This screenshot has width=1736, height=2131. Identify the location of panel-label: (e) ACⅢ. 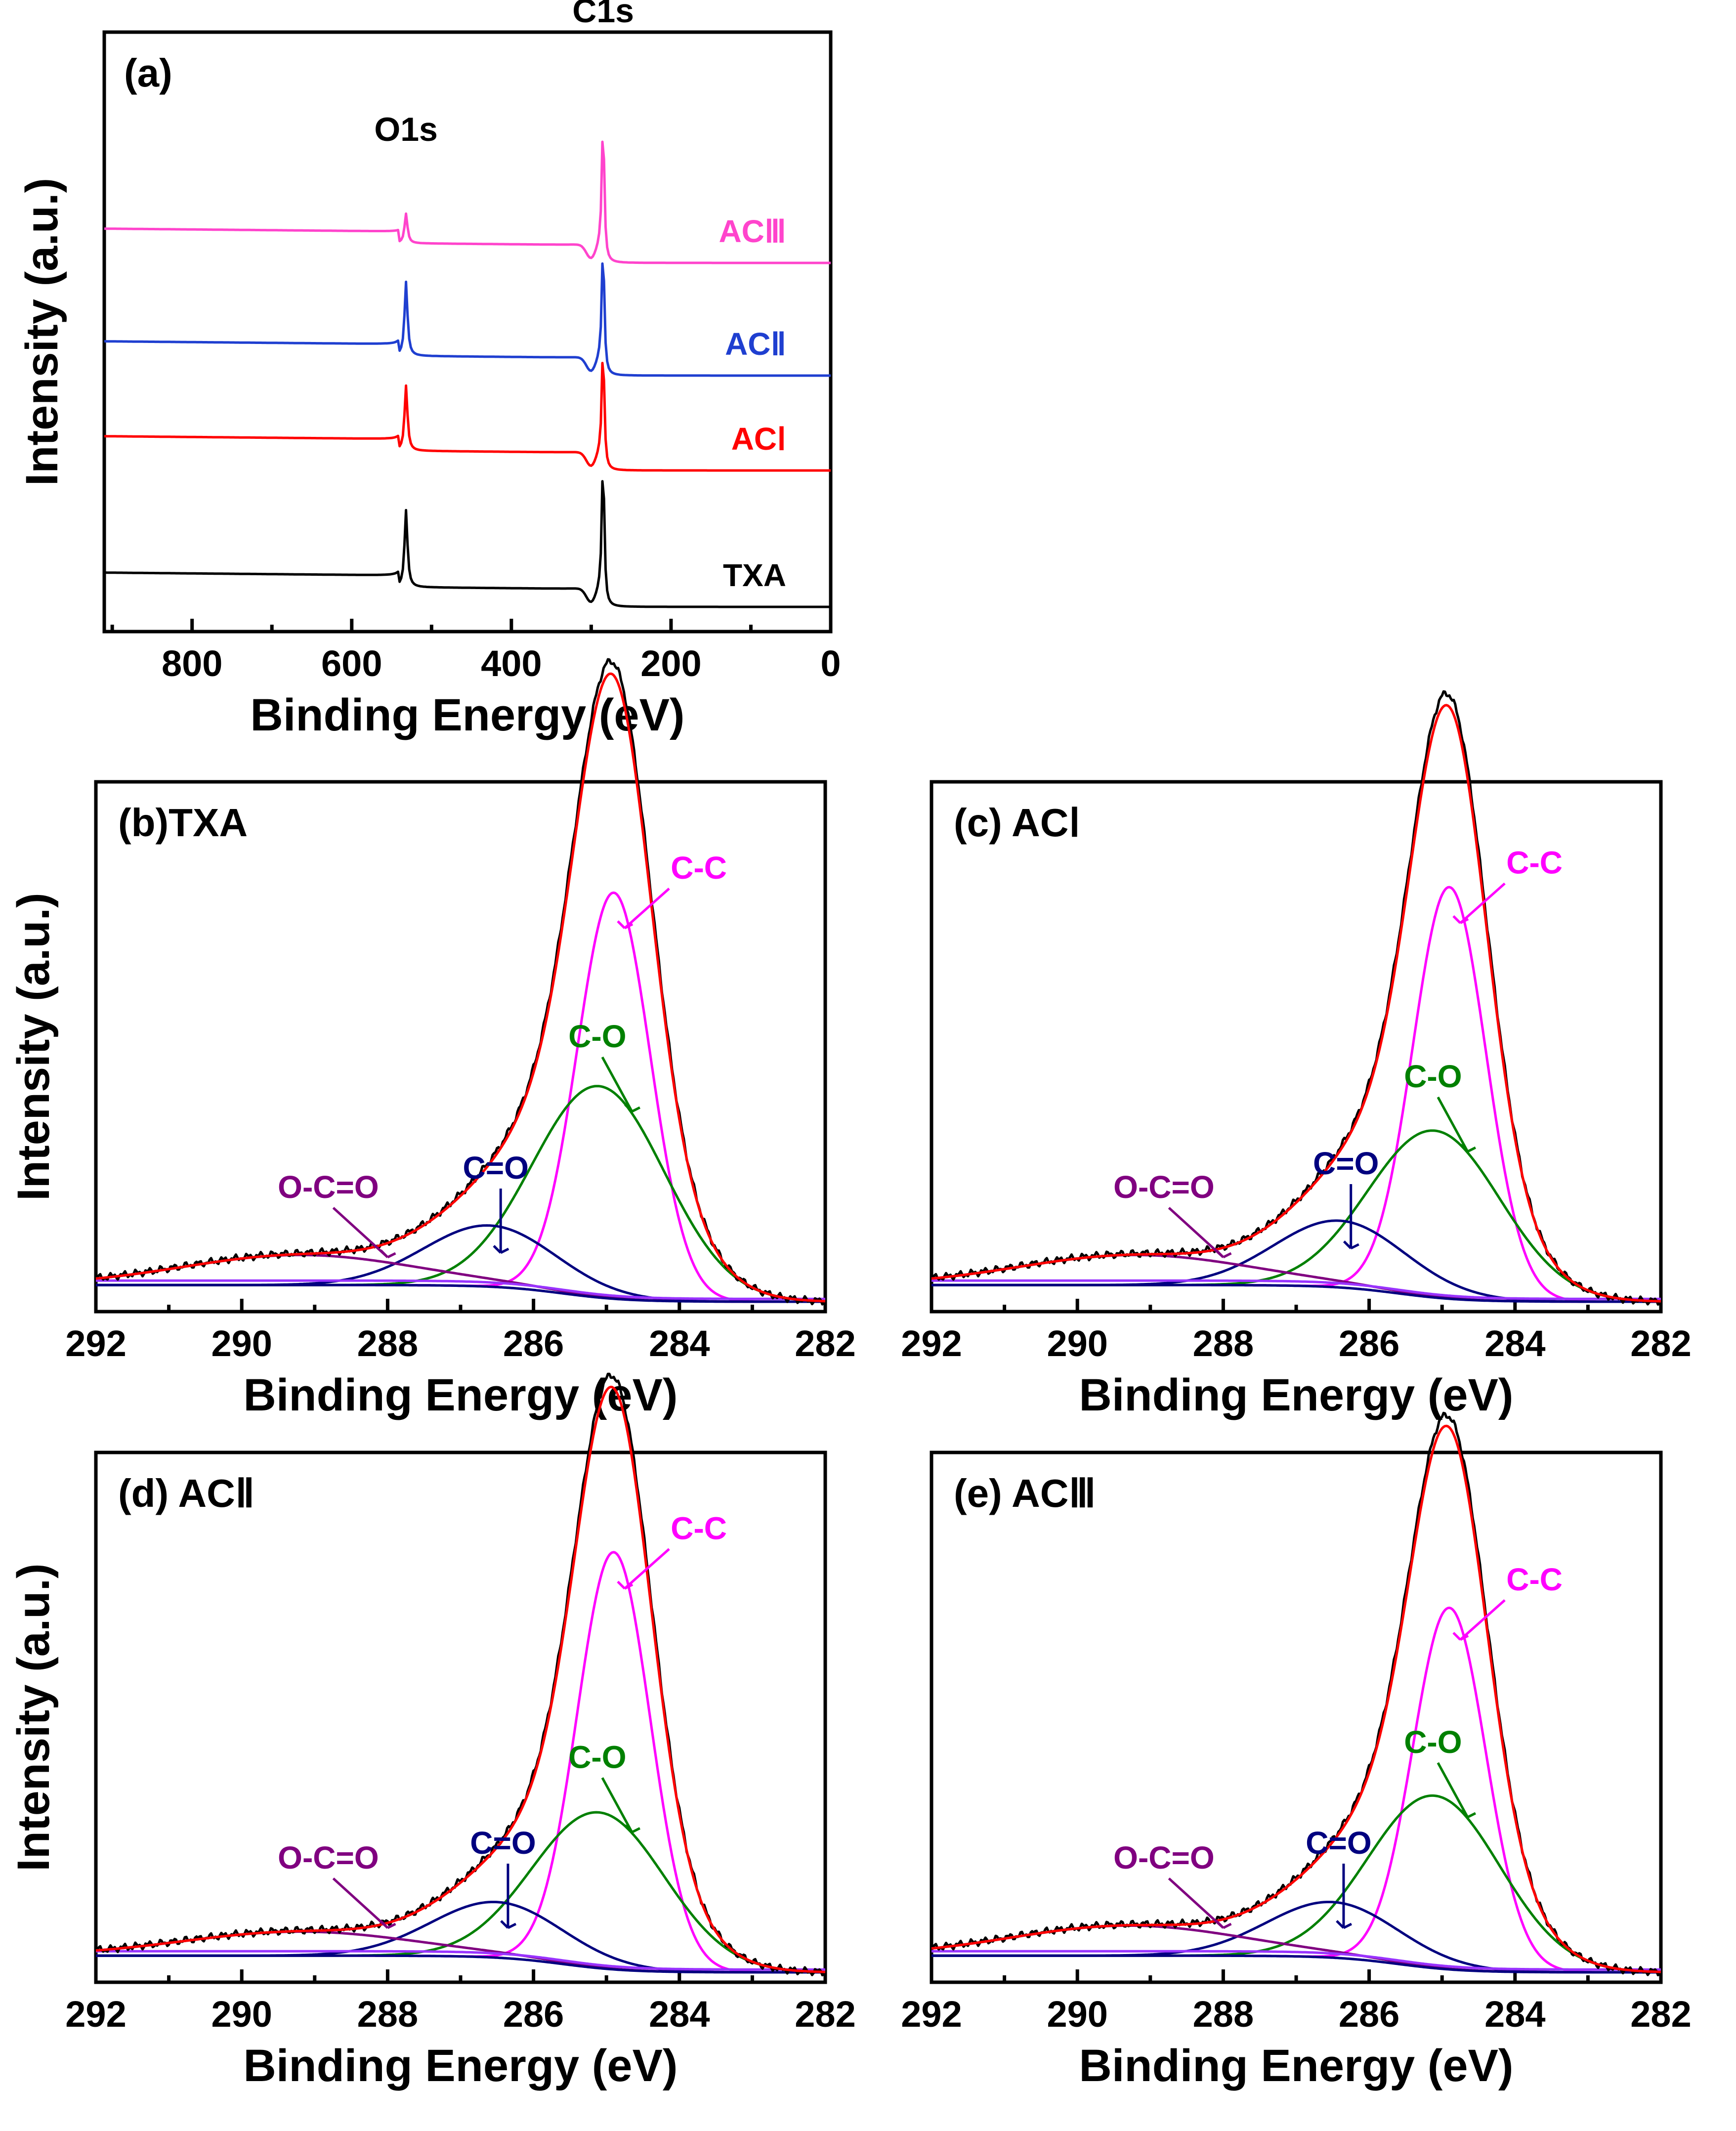
(1025, 1493).